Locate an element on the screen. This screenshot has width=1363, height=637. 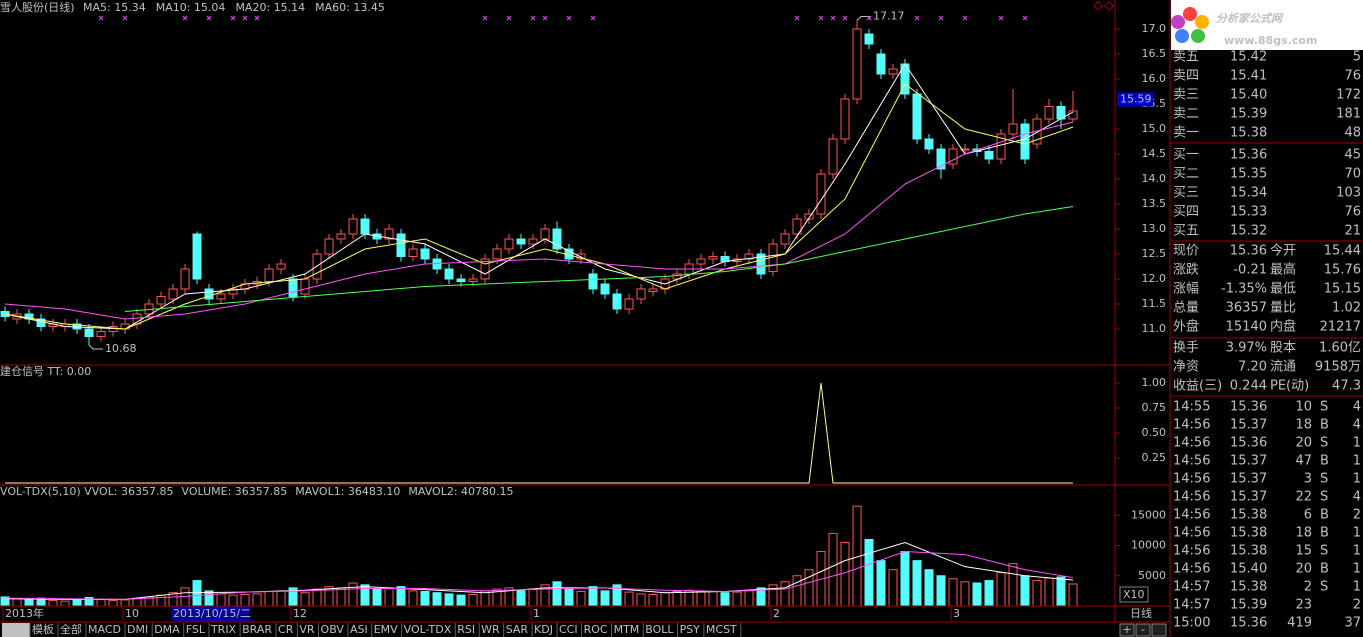
tab: RSI is located at coordinates (466, 629).